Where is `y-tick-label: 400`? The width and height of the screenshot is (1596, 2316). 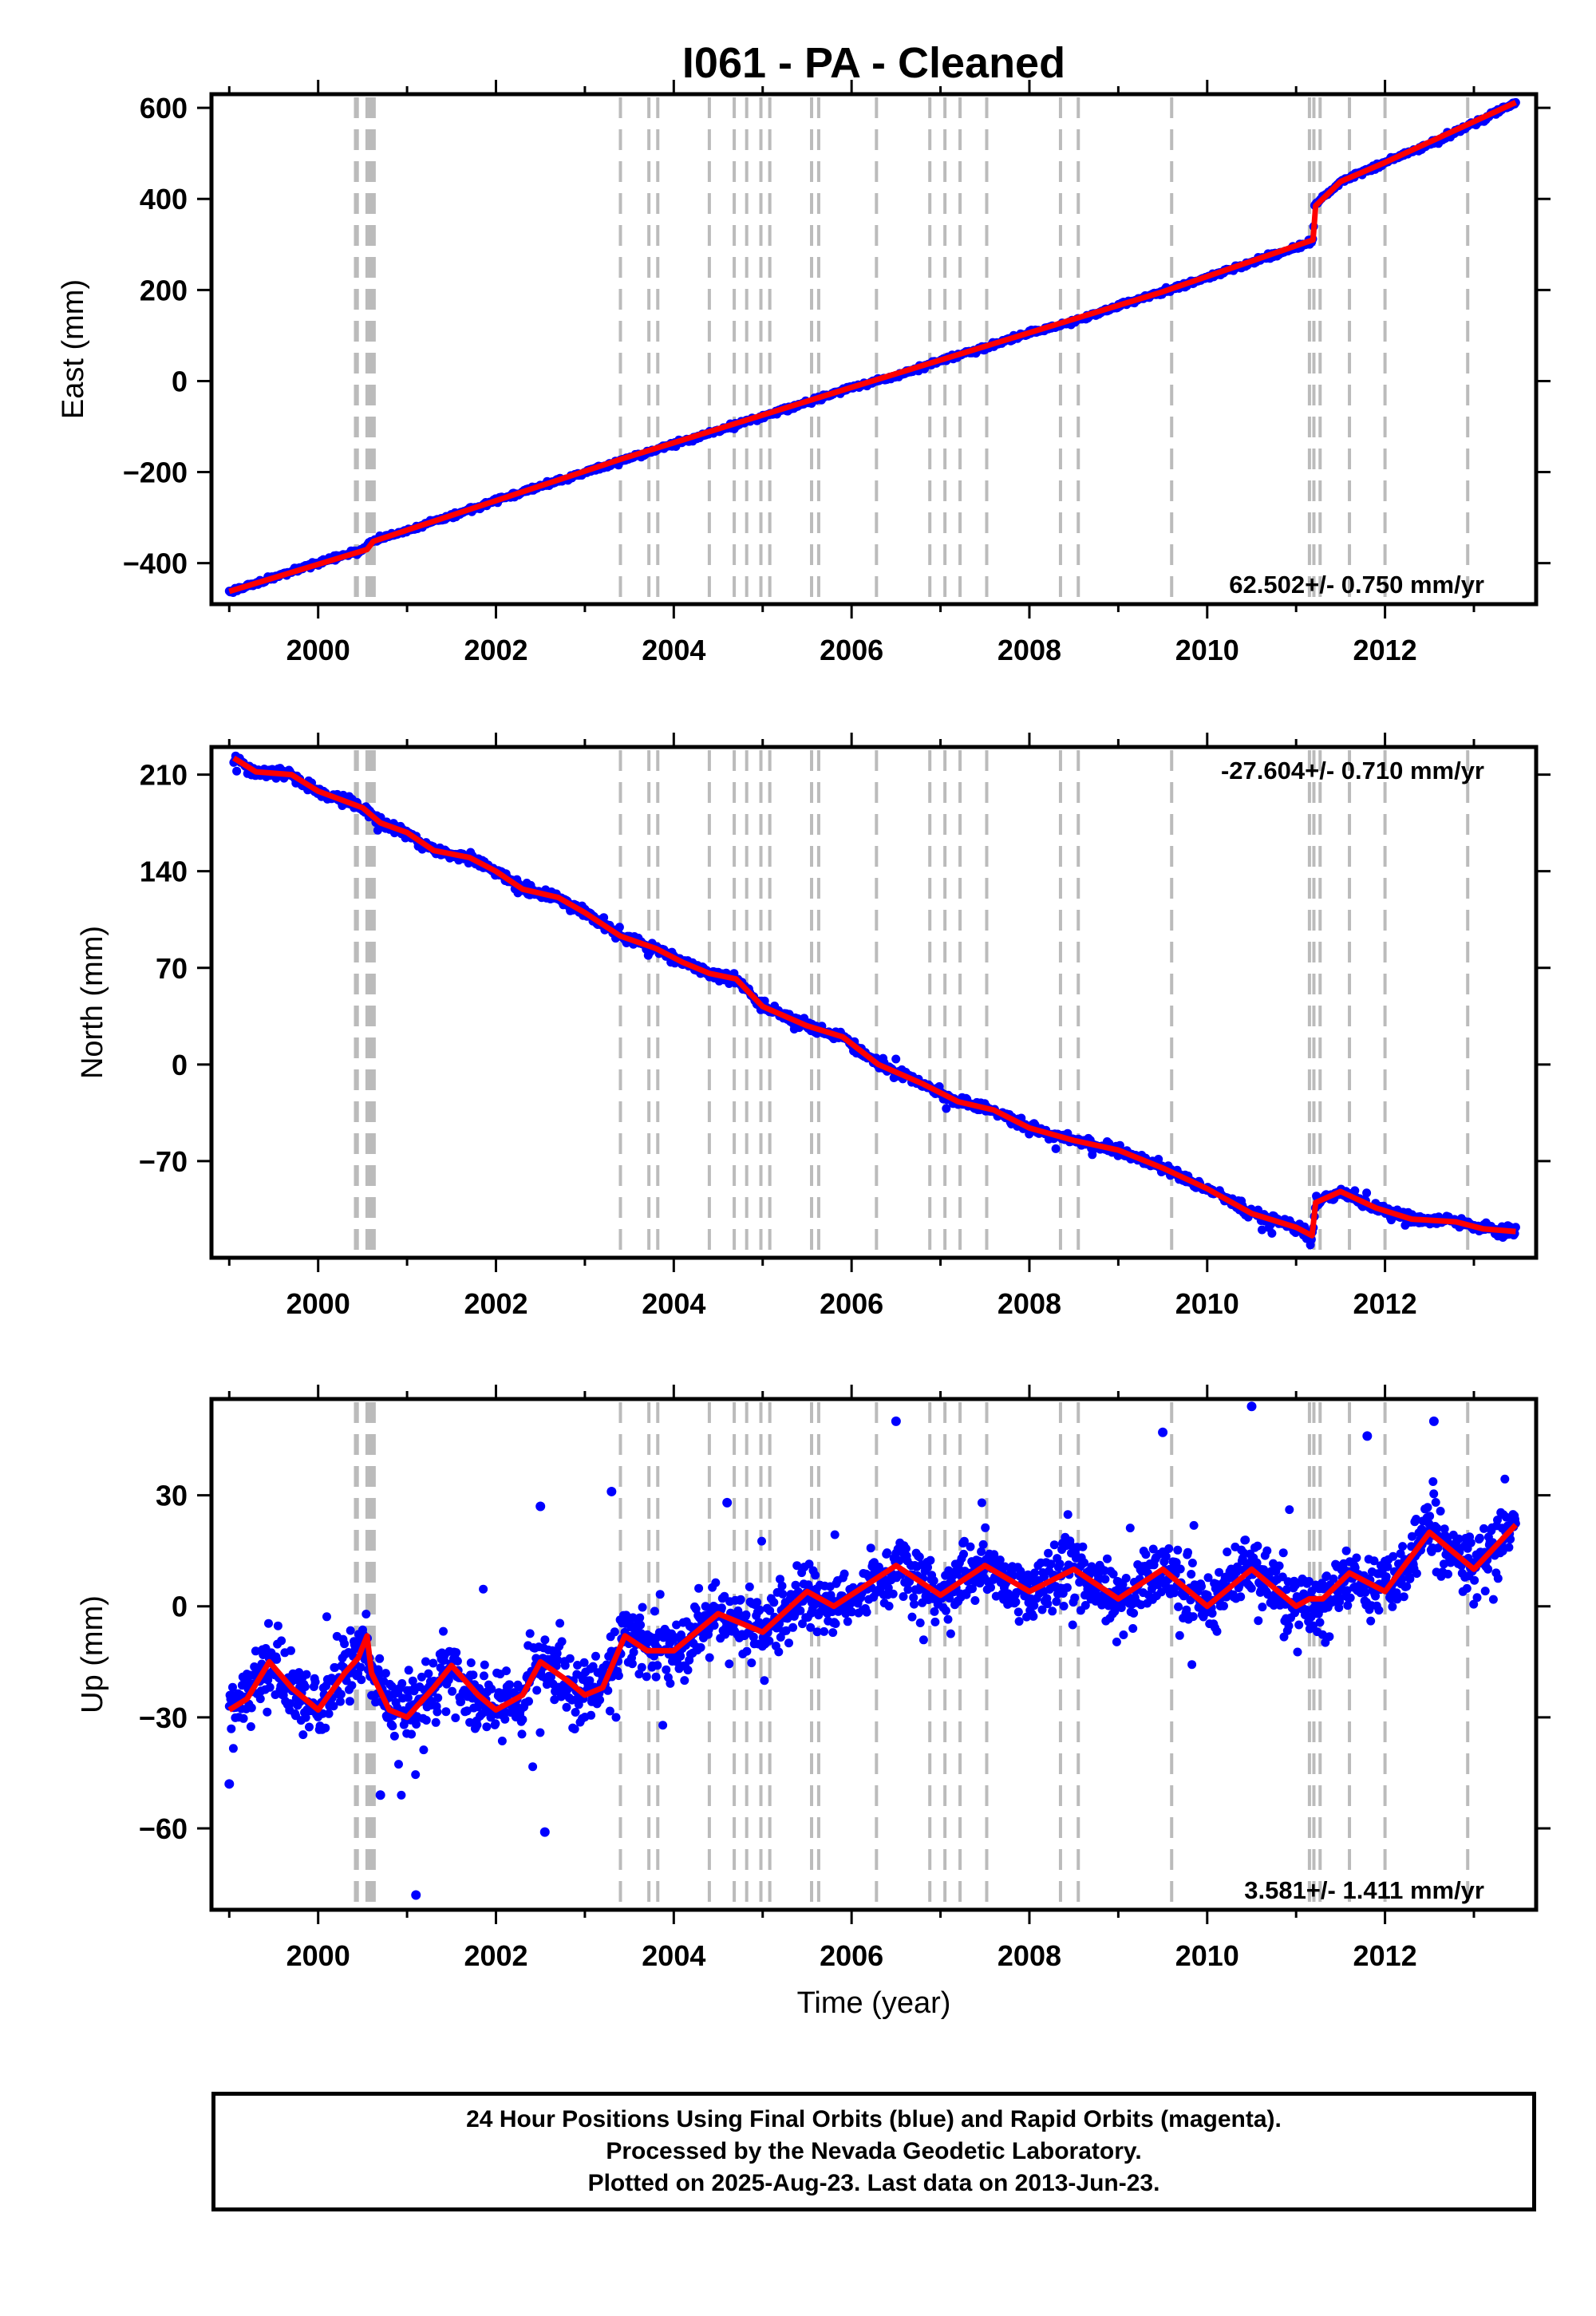
y-tick-label: 400 is located at coordinates (164, 199).